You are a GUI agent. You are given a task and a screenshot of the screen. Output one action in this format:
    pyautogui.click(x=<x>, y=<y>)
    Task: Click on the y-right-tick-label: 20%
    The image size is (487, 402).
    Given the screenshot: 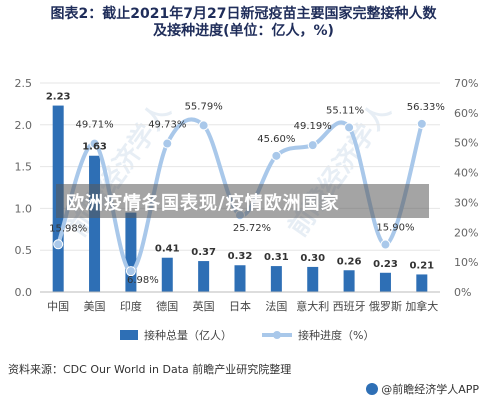 What is the action you would take?
    pyautogui.click(x=466, y=232)
    